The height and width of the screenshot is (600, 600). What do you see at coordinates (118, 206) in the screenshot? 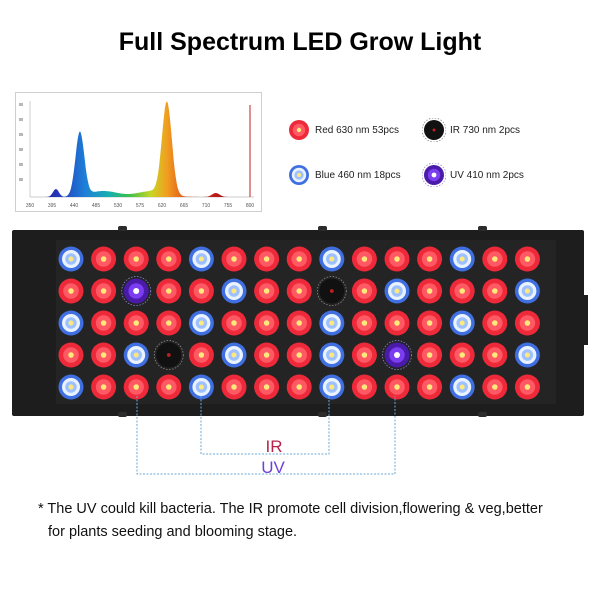
I see `spectrum-tick-label: 530` at bounding box center [118, 206].